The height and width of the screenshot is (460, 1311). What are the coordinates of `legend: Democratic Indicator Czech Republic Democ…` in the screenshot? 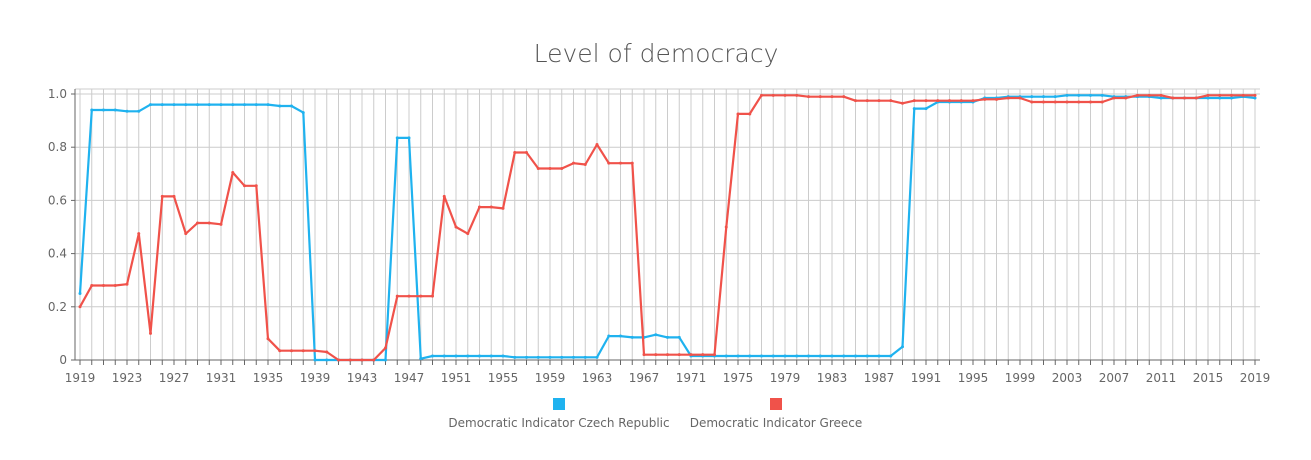 It's located at (655, 414).